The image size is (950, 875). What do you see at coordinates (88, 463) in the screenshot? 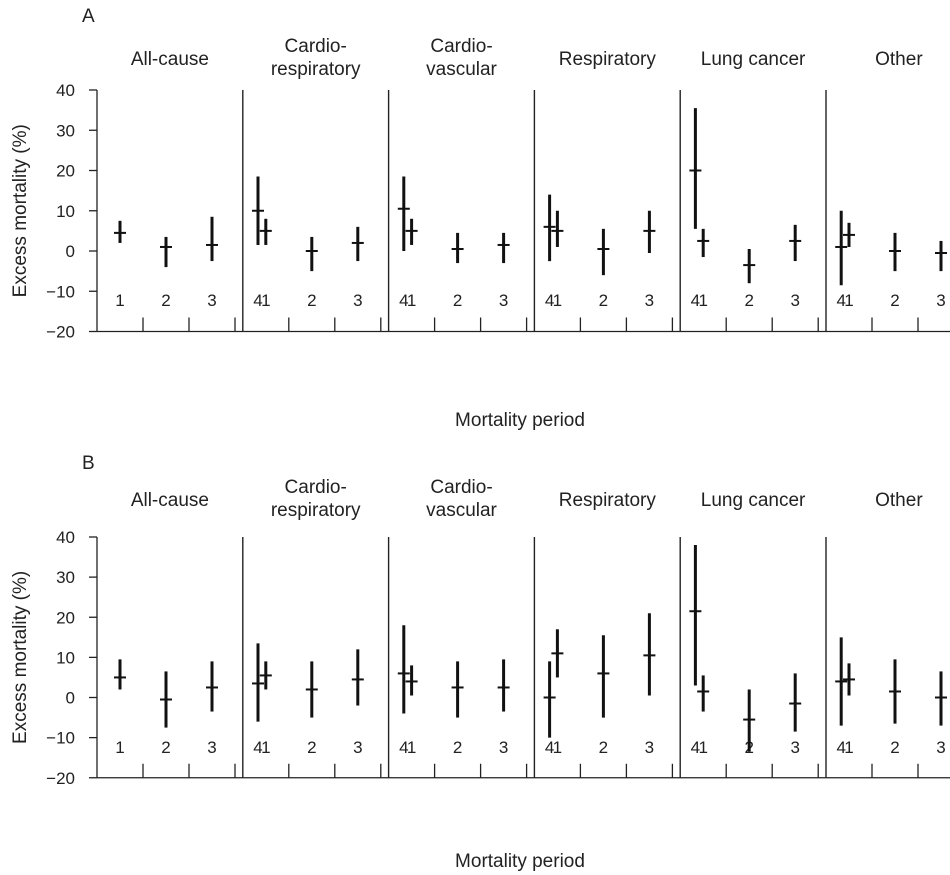
I see `panel-label: B` at bounding box center [88, 463].